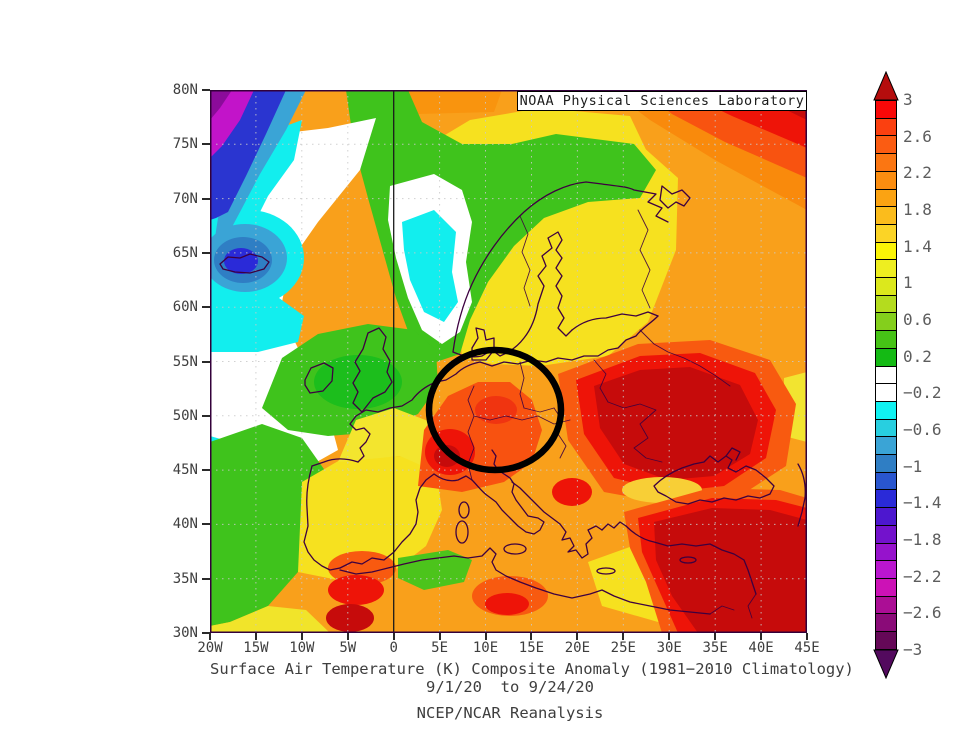 The height and width of the screenshot is (744, 960). Describe the element at coordinates (393, 648) in the screenshot. I see `lon-tick-label: 0` at that location.